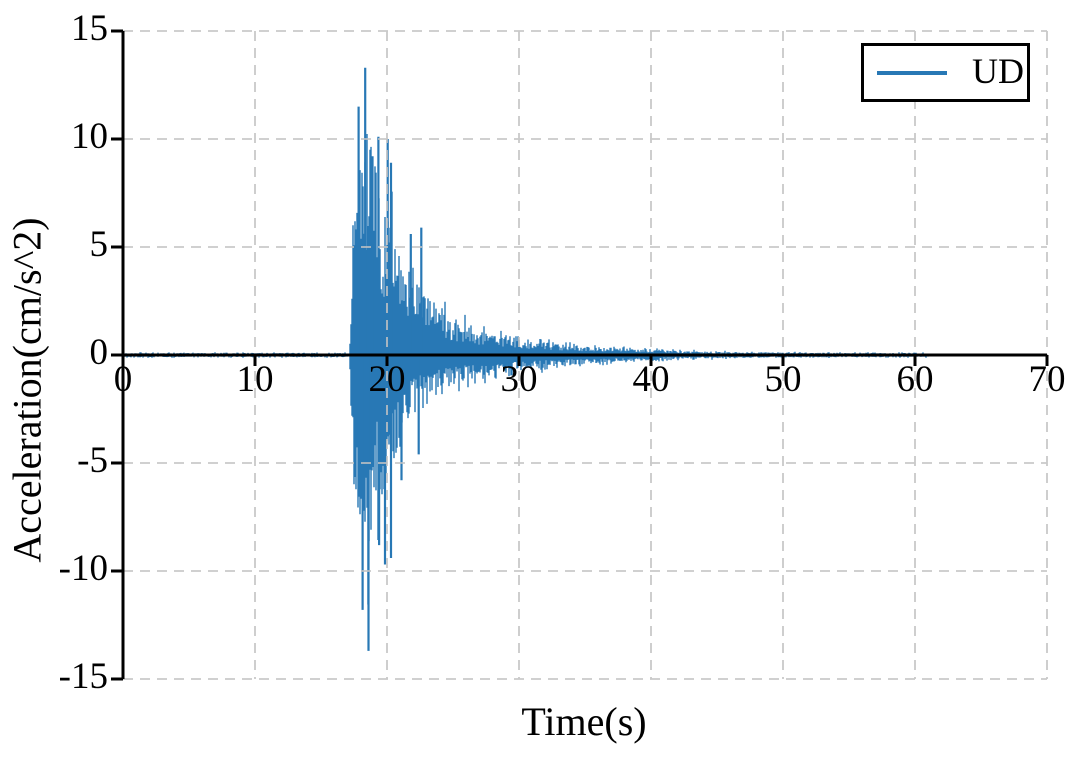 The image size is (1080, 764). I want to click on x-tick-label: 40, so click(651, 379).